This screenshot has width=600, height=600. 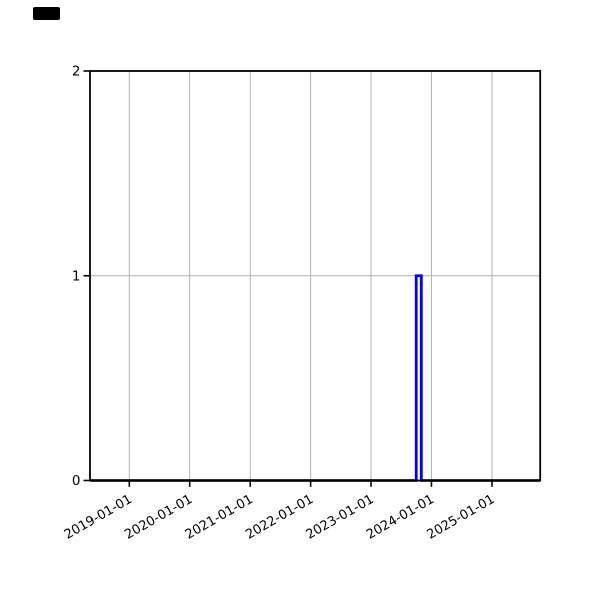 What do you see at coordinates (76, 481) in the screenshot?
I see `y-tick-label: 0` at bounding box center [76, 481].